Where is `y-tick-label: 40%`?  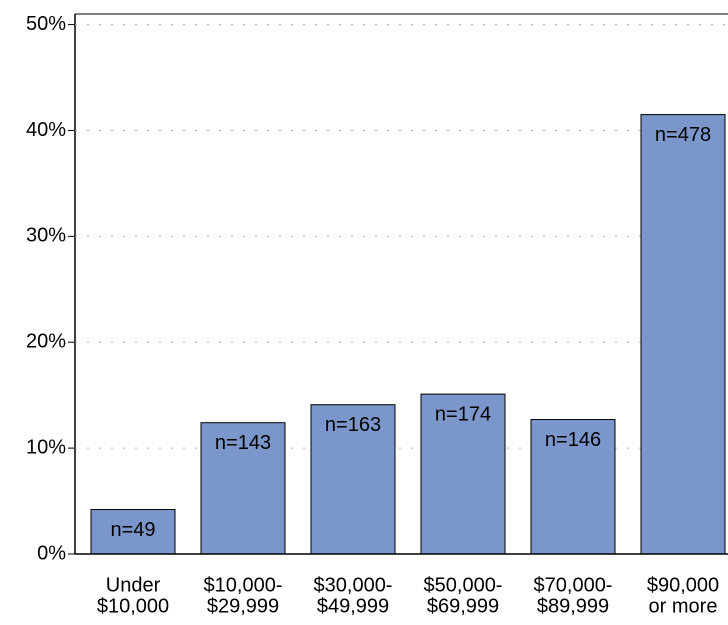 y-tick-label: 40% is located at coordinates (46, 130).